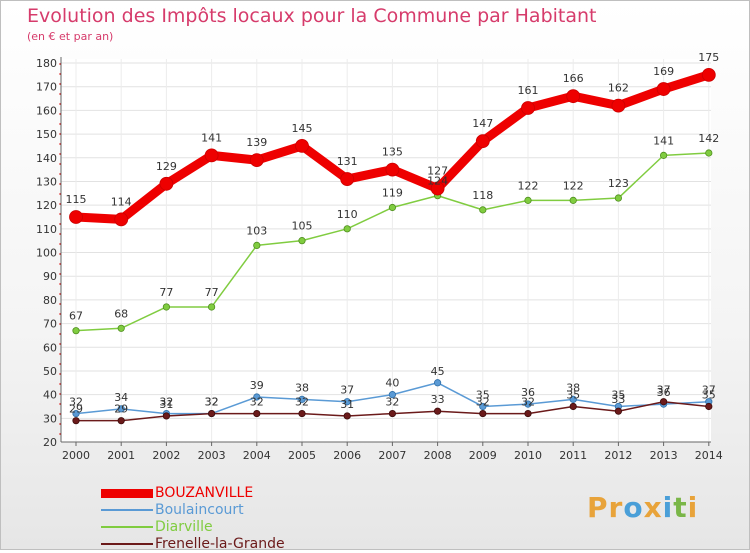  I want to click on legend-label: Diarville, so click(184, 527).